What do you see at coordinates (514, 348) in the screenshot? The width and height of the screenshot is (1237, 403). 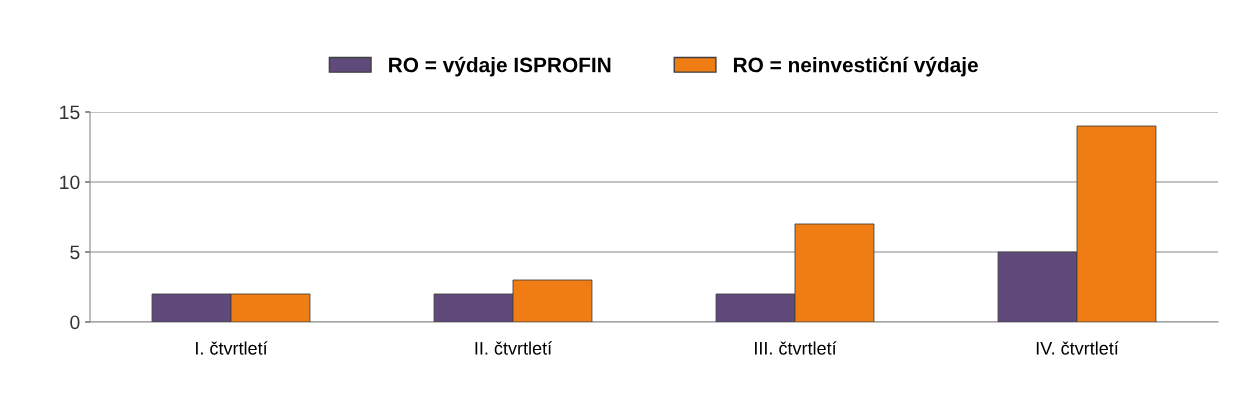 I see `x-tick-label: II. čtvrtletí` at bounding box center [514, 348].